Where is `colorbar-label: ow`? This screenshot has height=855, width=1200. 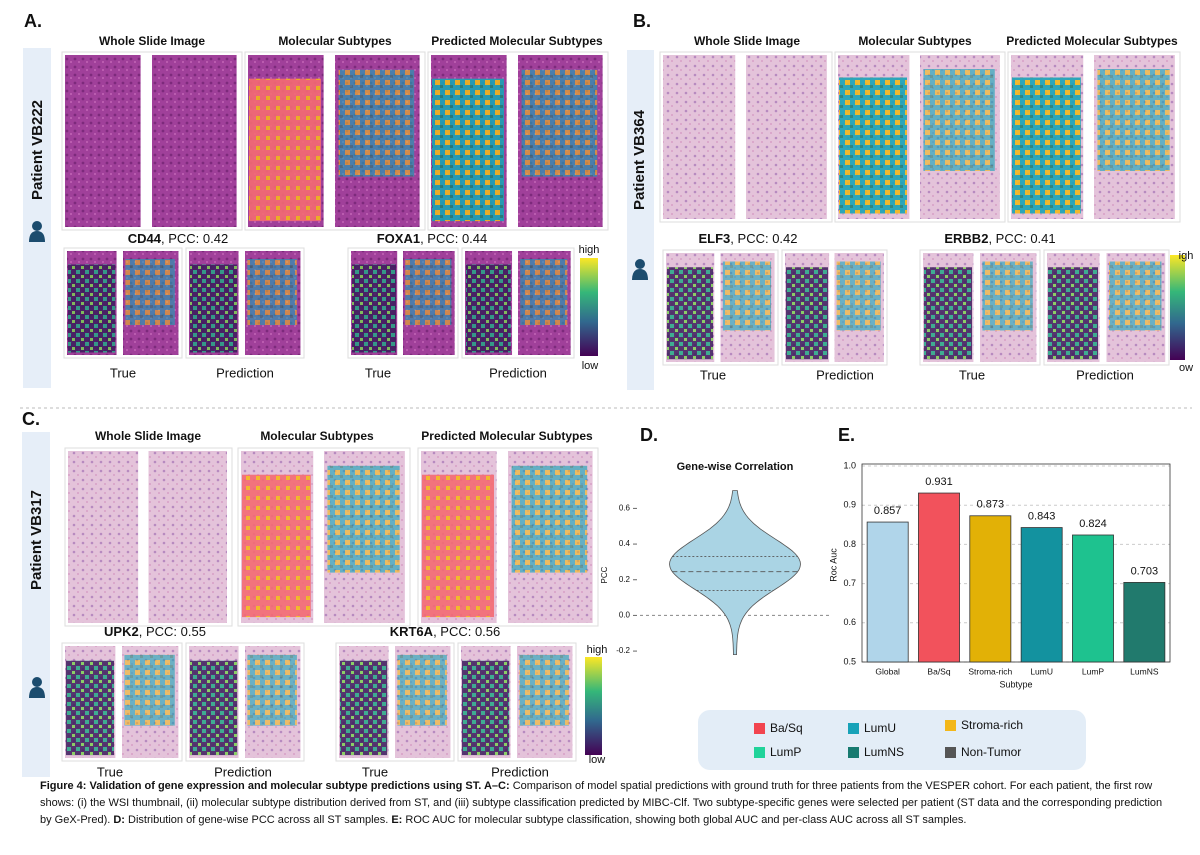 colorbar-label: ow is located at coordinates (1186, 368).